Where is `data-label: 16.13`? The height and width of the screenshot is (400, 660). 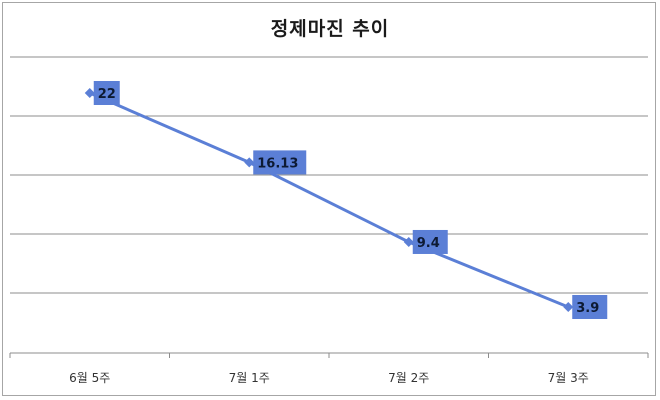 data-label: 16.13 is located at coordinates (277, 163).